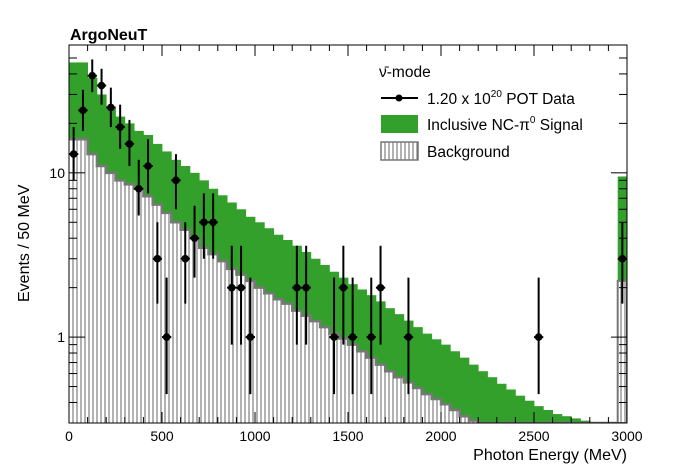  What do you see at coordinates (626, 436) in the screenshot?
I see `x-tick-label: 3000` at bounding box center [626, 436].